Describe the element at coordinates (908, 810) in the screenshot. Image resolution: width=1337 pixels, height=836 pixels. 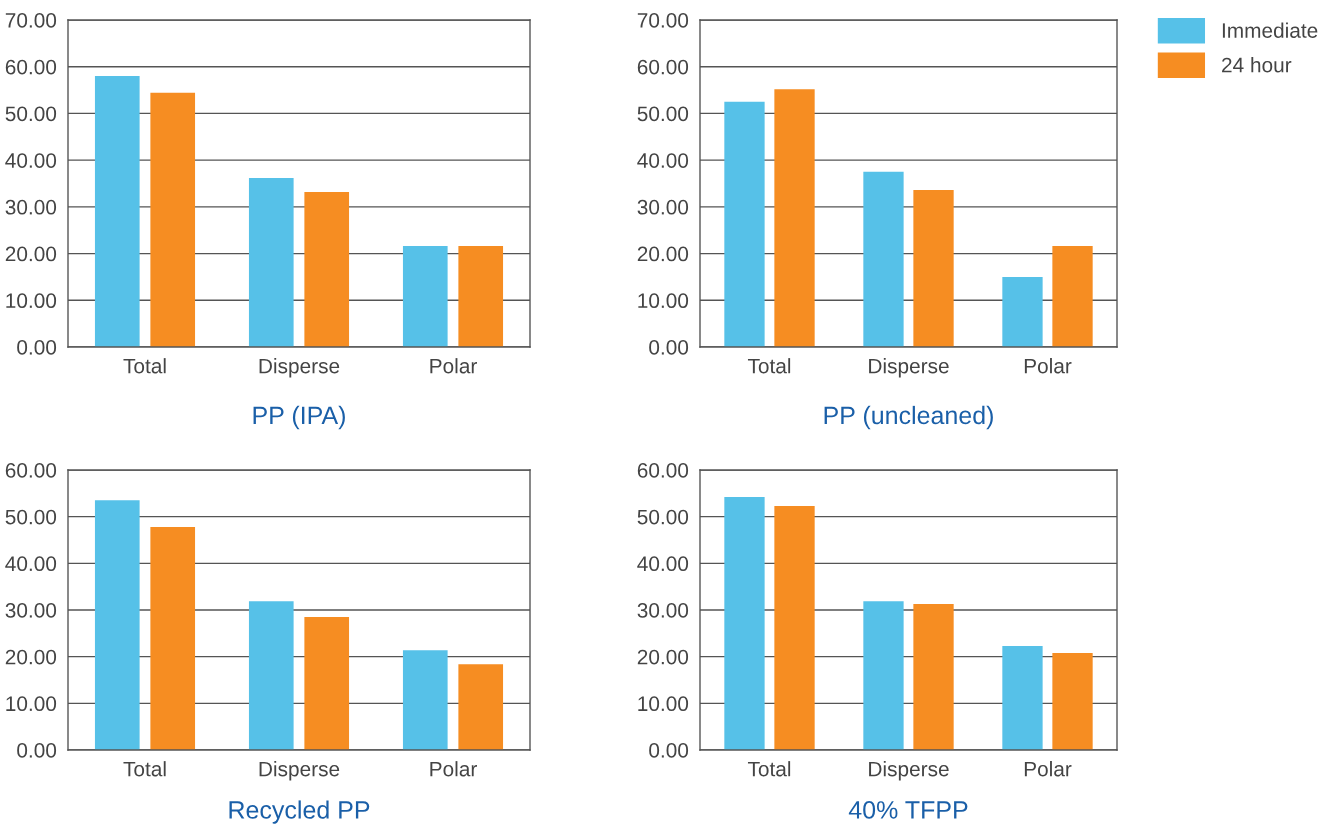
I see `text: 40% TFPP` at that location.